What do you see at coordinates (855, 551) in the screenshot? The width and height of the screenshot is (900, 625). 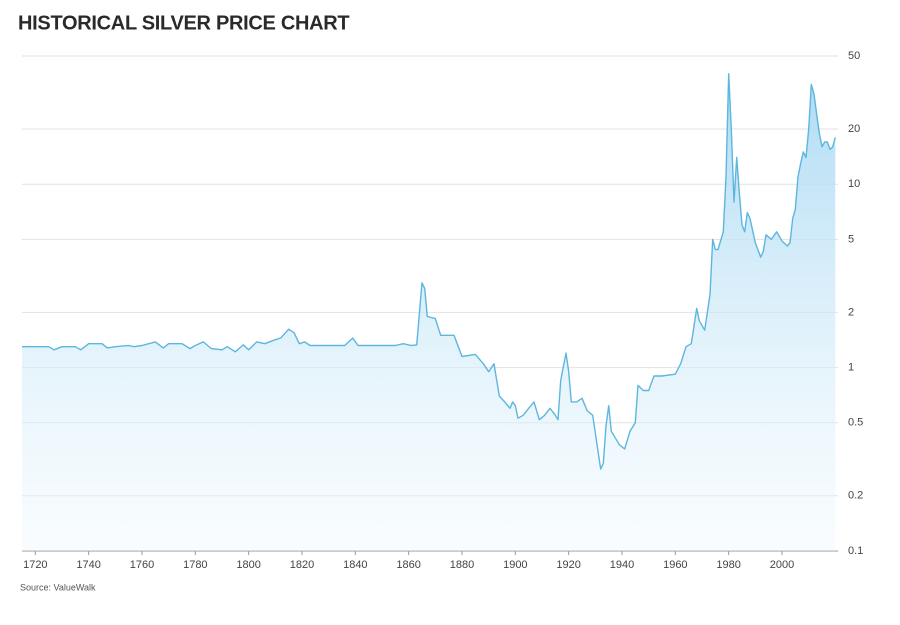 I see `y-tick-label: 0.1` at bounding box center [855, 551].